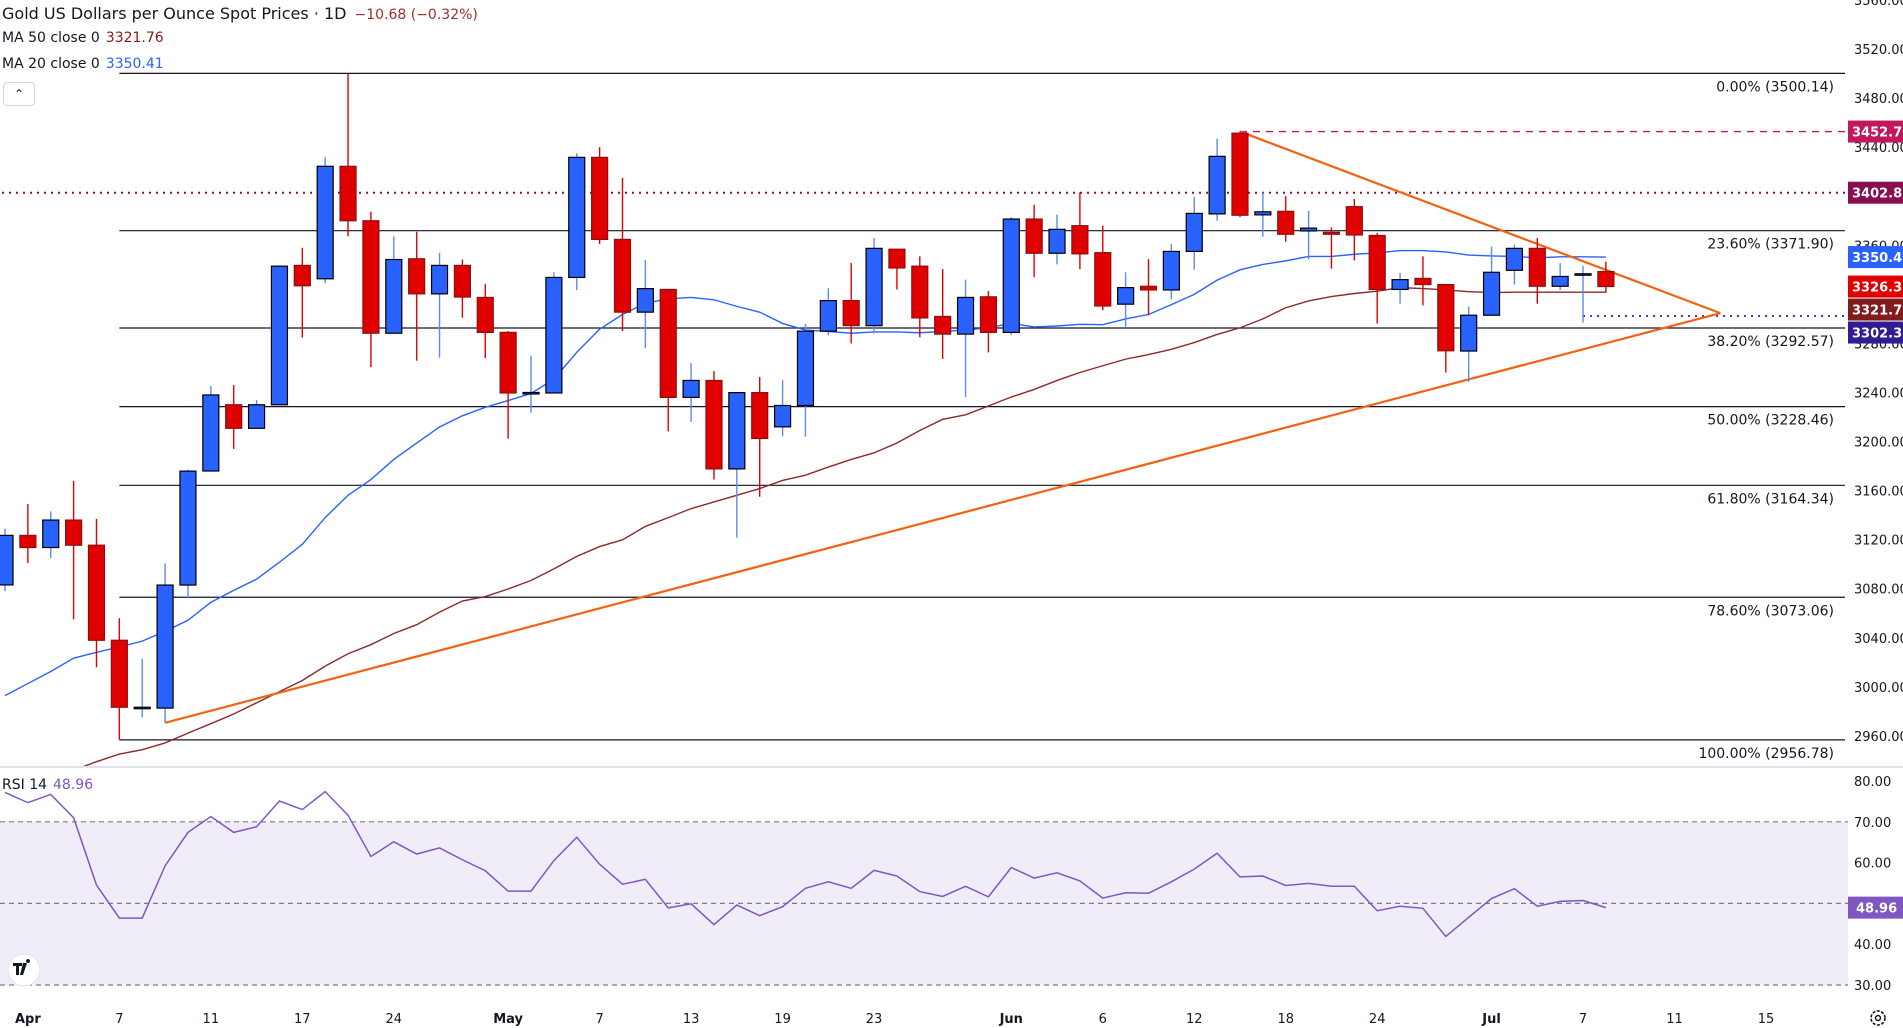 The image size is (1903, 1028). I want to click on tradingview-logo-icon, so click(24, 970).